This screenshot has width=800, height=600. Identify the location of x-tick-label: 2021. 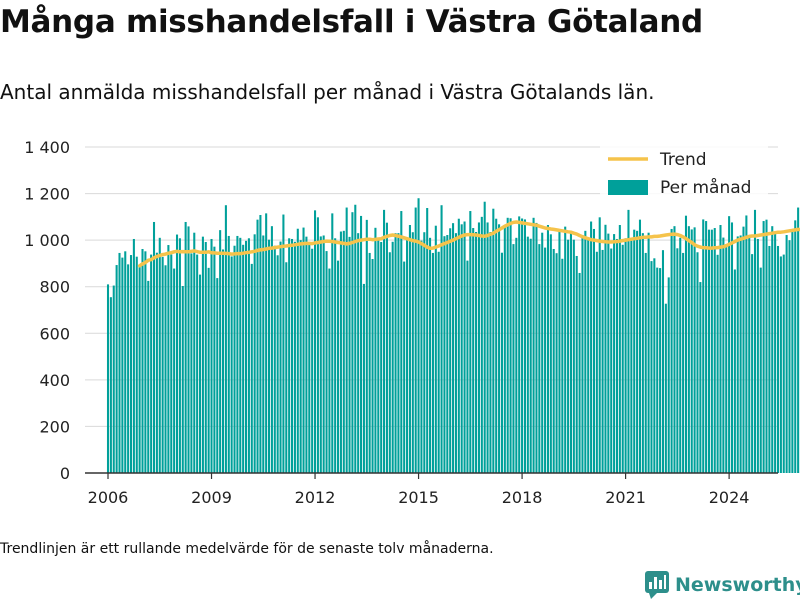
(625, 497).